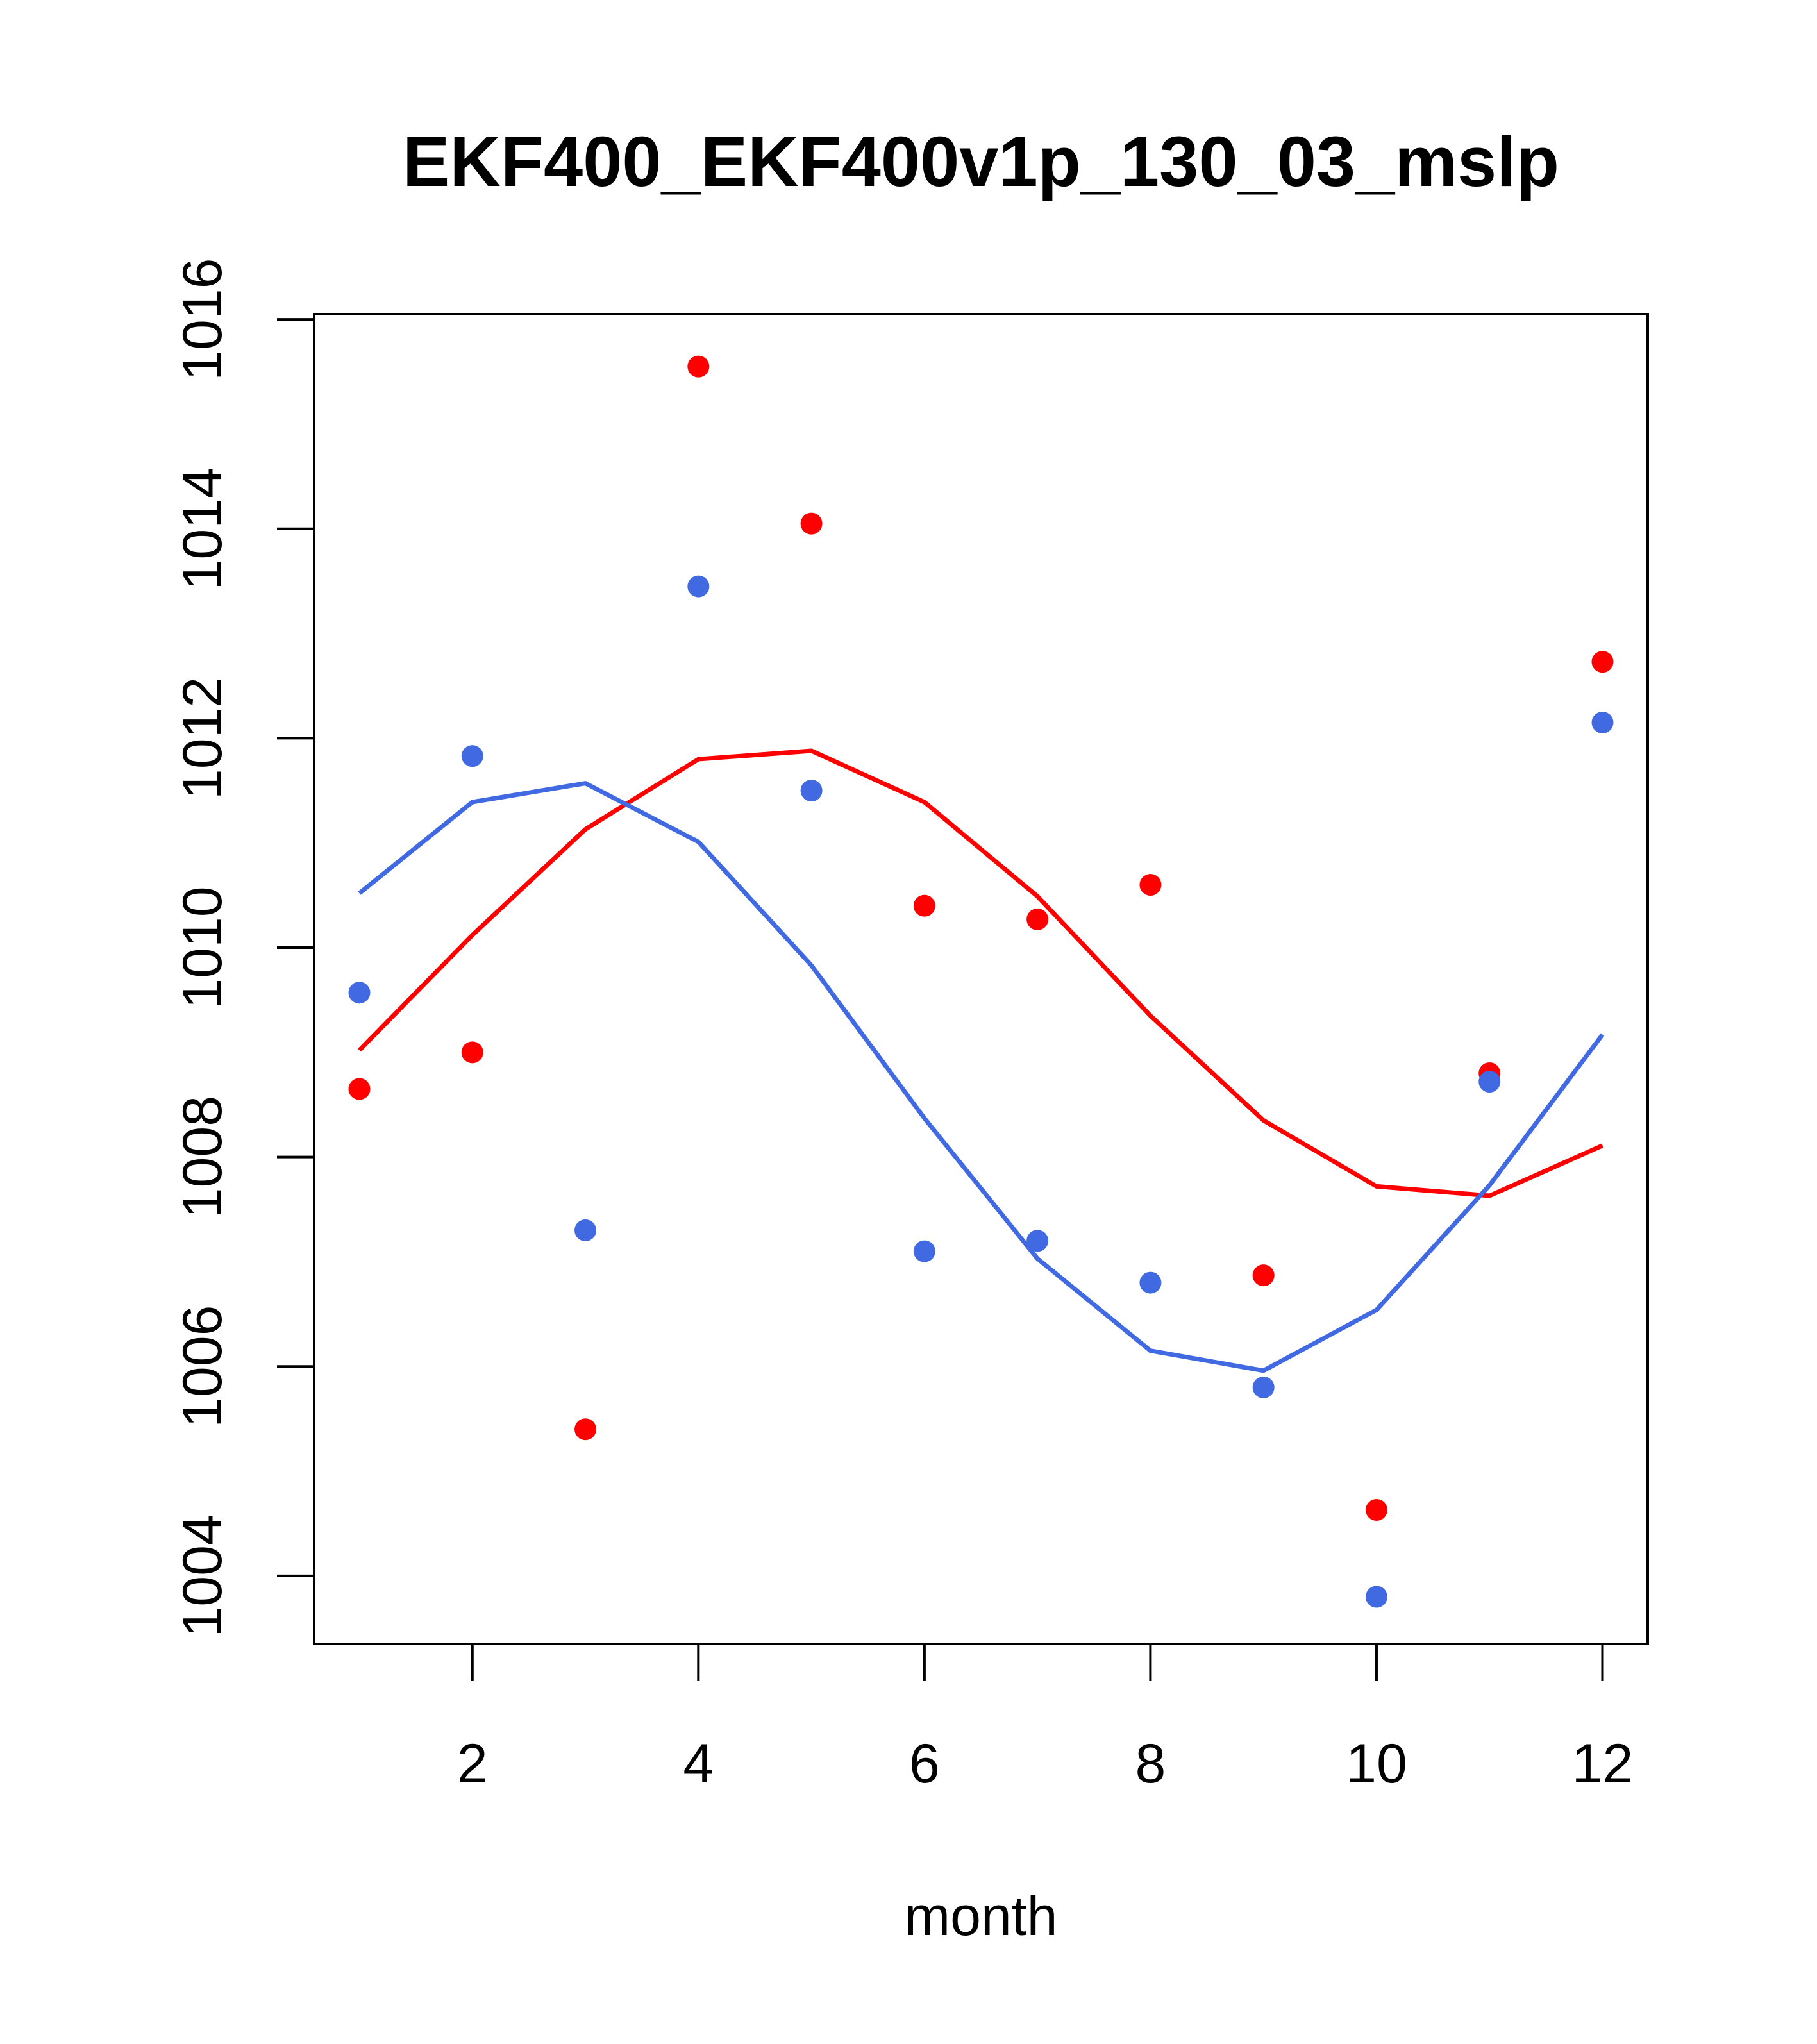  I want to click on x-tick-label: 6, so click(924, 1764).